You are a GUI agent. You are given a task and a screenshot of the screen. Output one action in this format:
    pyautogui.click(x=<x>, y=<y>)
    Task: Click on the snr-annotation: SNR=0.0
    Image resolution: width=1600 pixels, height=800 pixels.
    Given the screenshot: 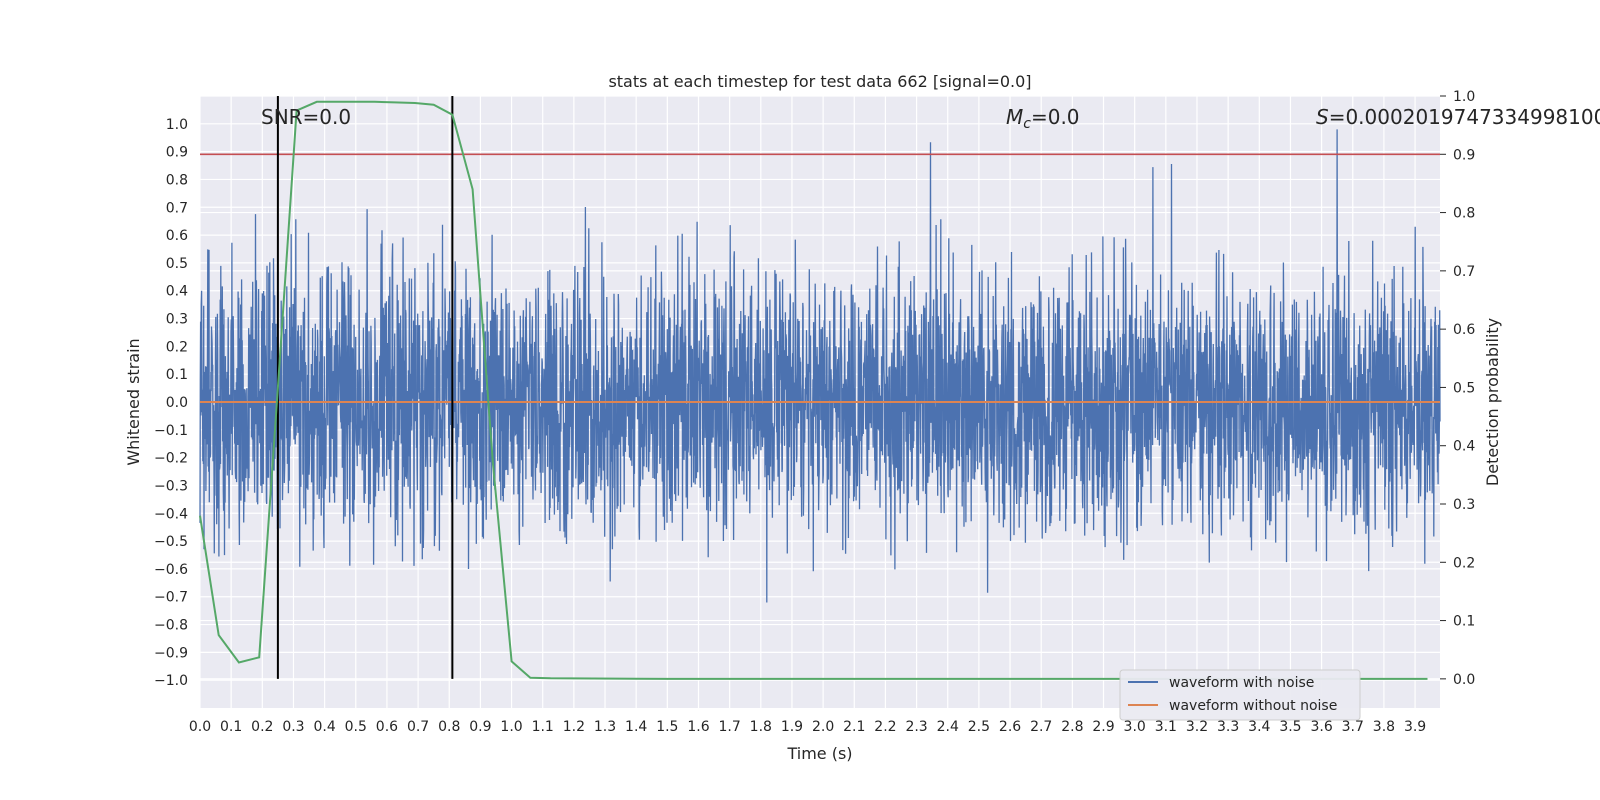 What is the action you would take?
    pyautogui.click(x=306, y=117)
    